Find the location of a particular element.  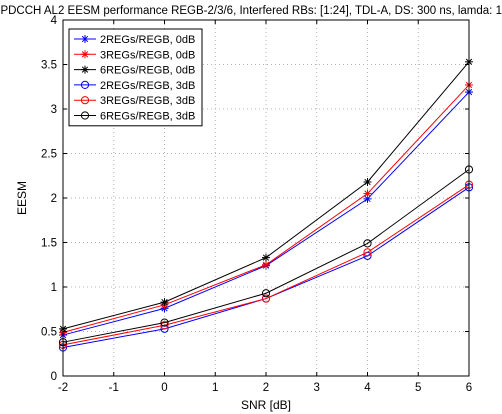

y-tick-label: 2 is located at coordinates (54, 199).